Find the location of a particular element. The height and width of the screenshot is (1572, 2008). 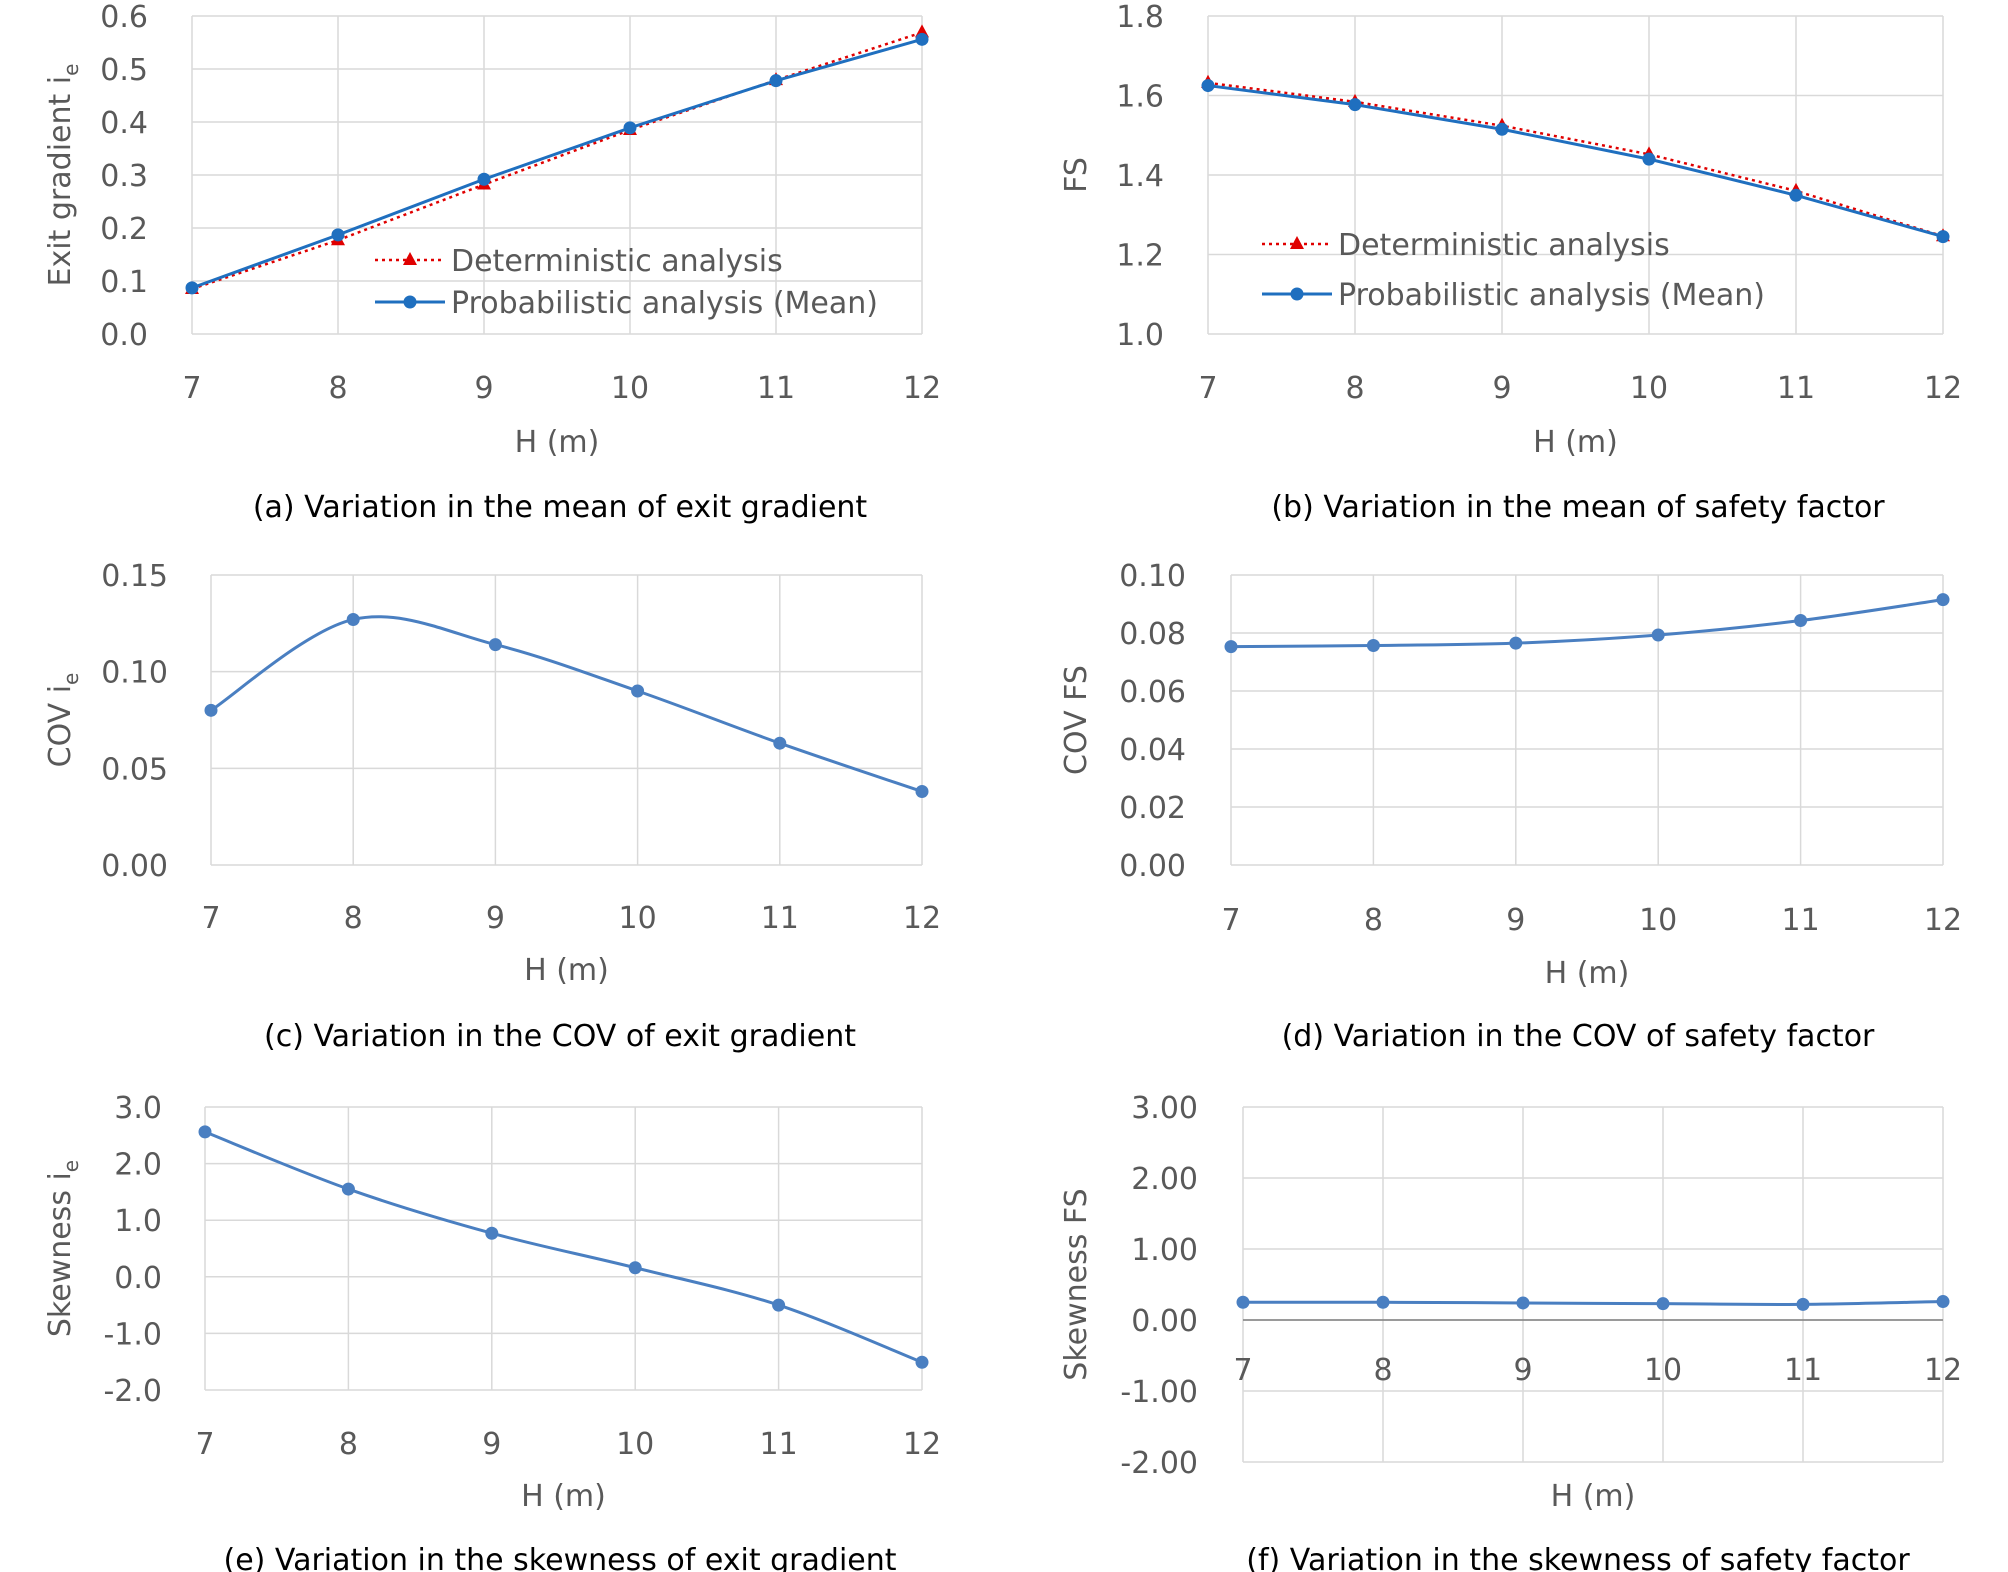

y-tick-label: 1.2 is located at coordinates (1140, 256).